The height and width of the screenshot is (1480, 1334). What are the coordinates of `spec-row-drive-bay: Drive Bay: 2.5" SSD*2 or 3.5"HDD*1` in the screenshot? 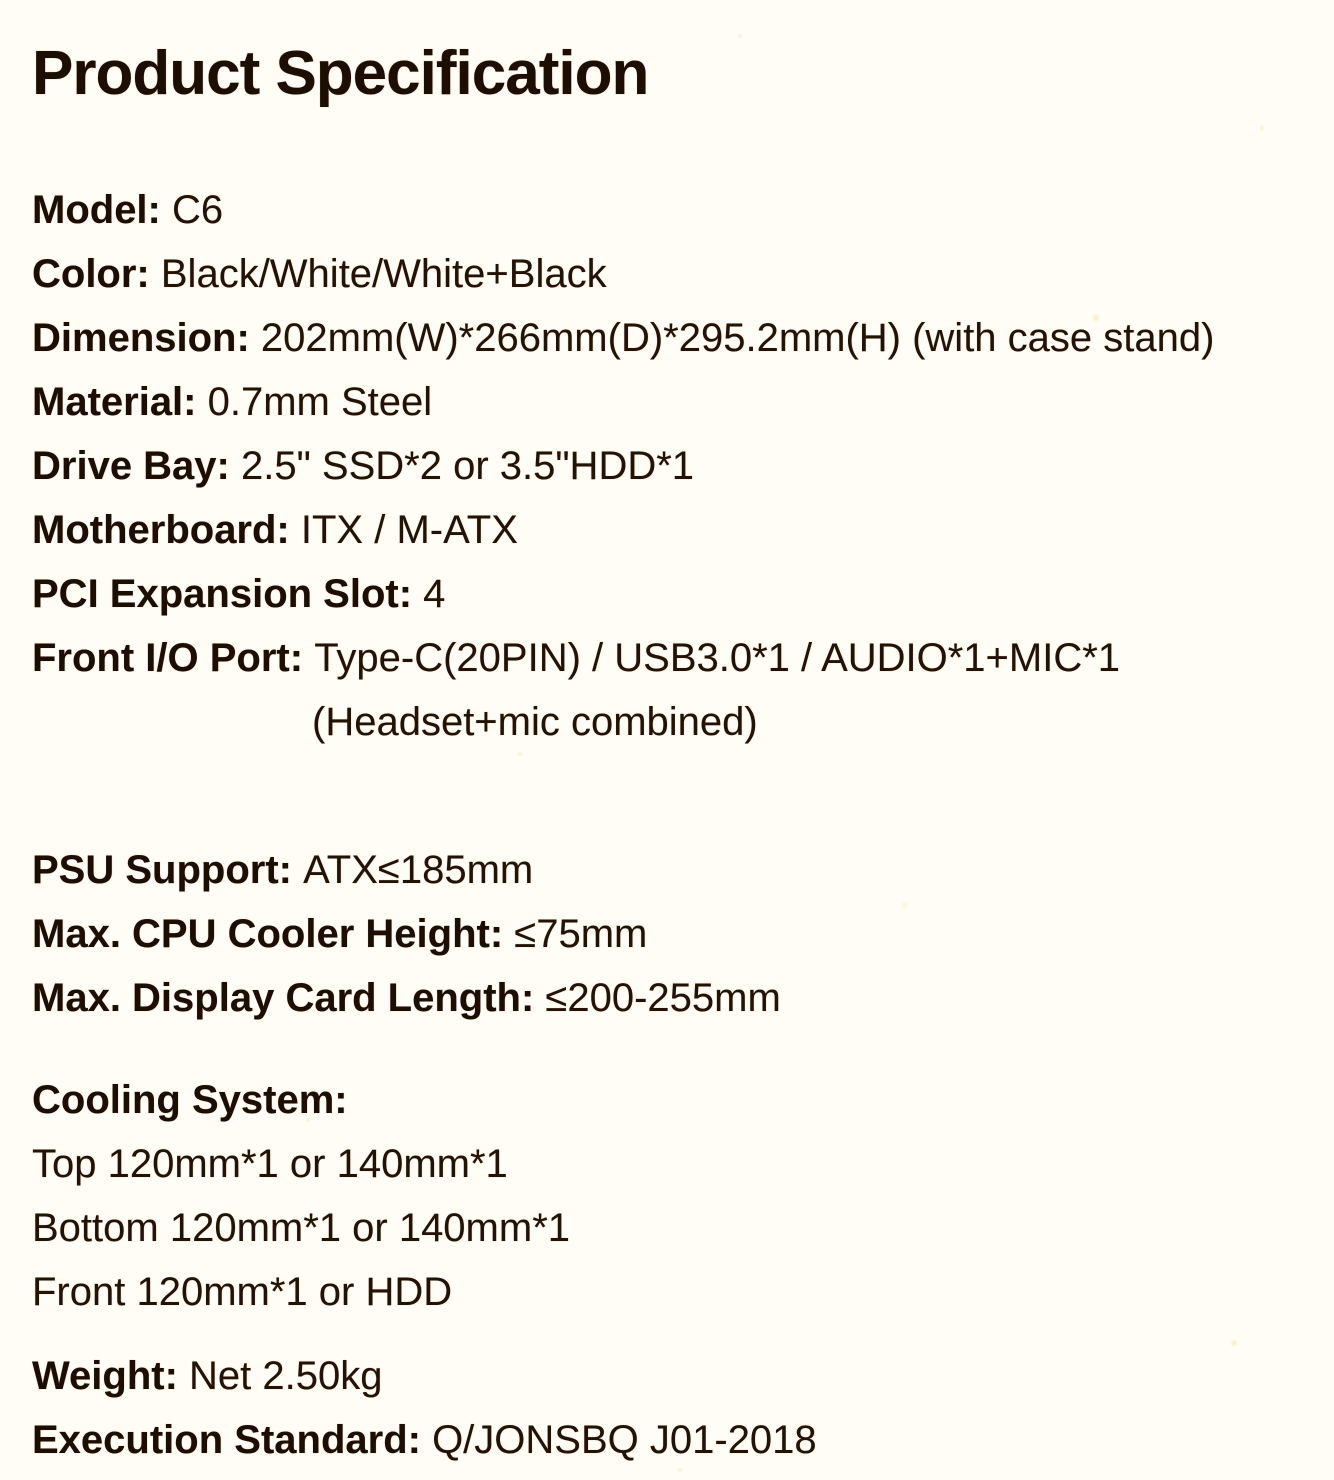 It's located at (683, 466).